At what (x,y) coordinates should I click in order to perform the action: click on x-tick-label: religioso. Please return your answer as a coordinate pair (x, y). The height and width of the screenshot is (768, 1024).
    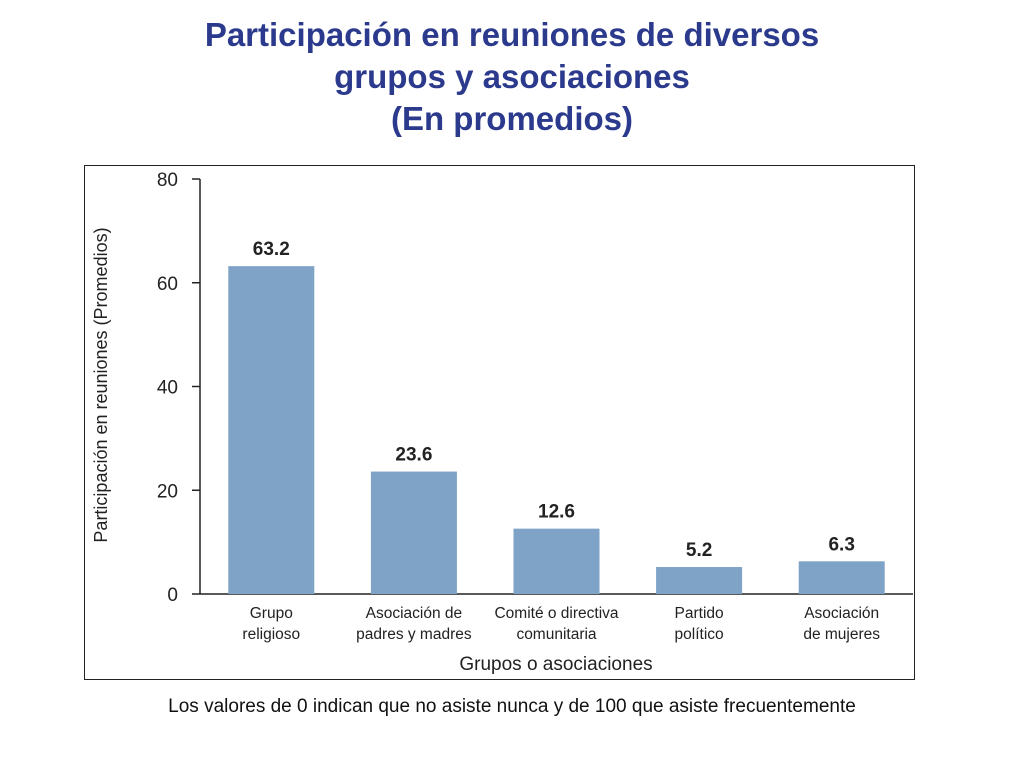
    Looking at the image, I should click on (271, 634).